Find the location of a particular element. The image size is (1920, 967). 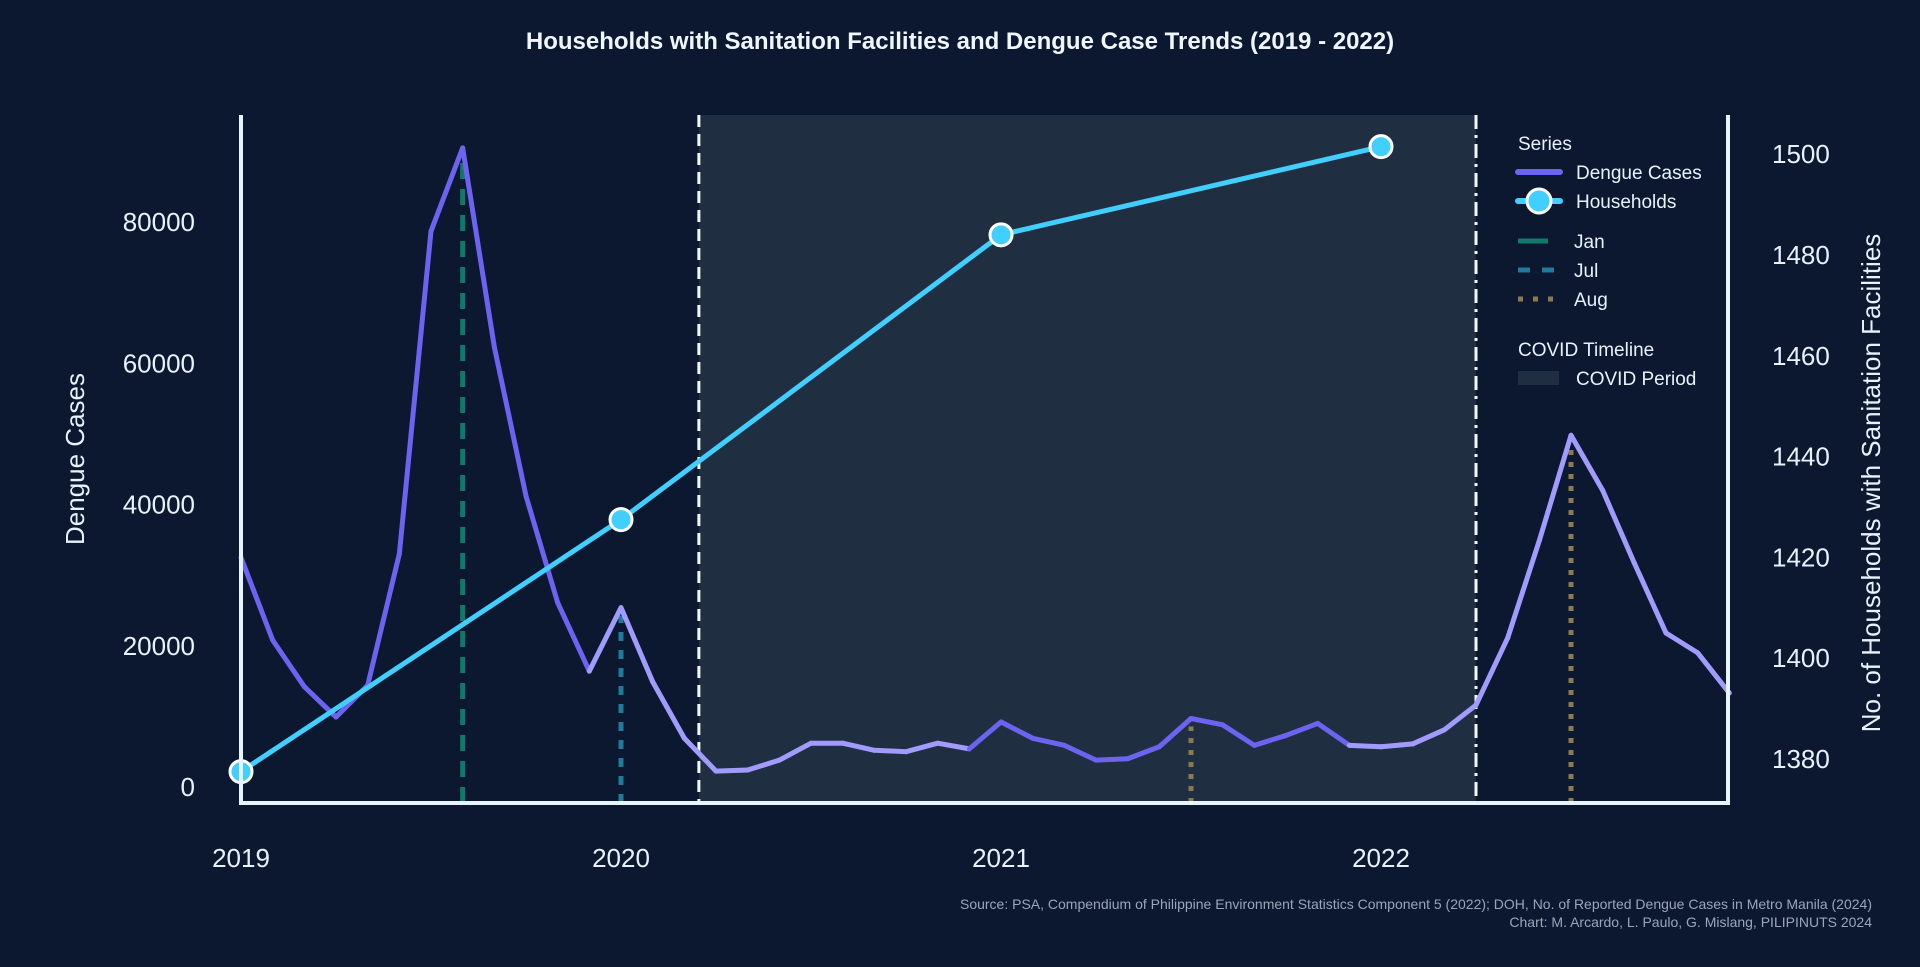

right-tick-label: 1480 is located at coordinates (1801, 255).